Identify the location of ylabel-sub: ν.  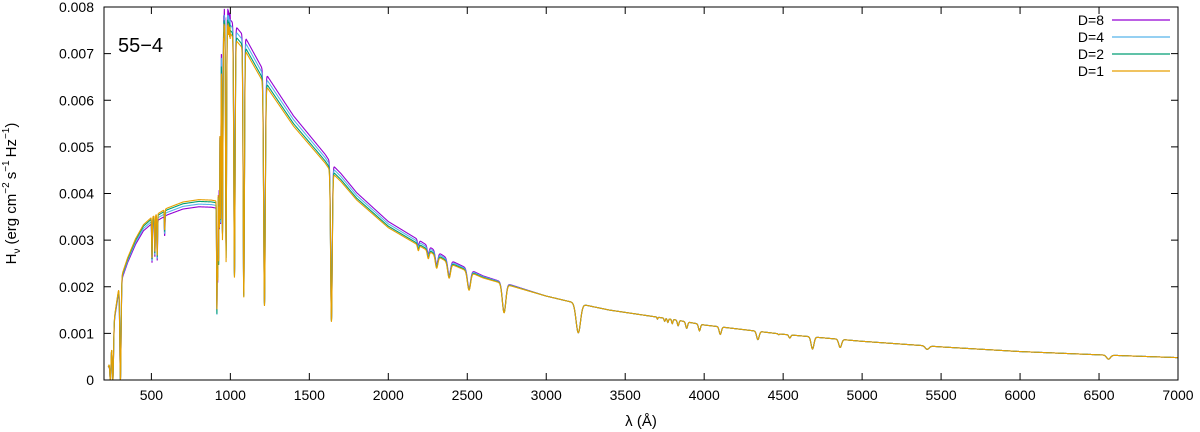
(17, 251).